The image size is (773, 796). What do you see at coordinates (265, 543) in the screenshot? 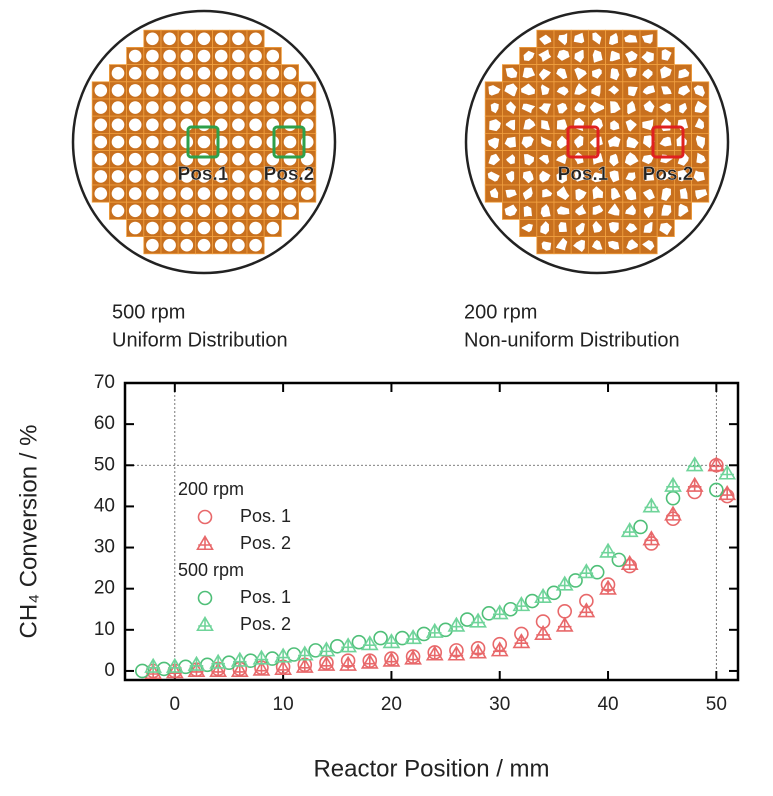
I see `legend-label: Pos. 2` at bounding box center [265, 543].